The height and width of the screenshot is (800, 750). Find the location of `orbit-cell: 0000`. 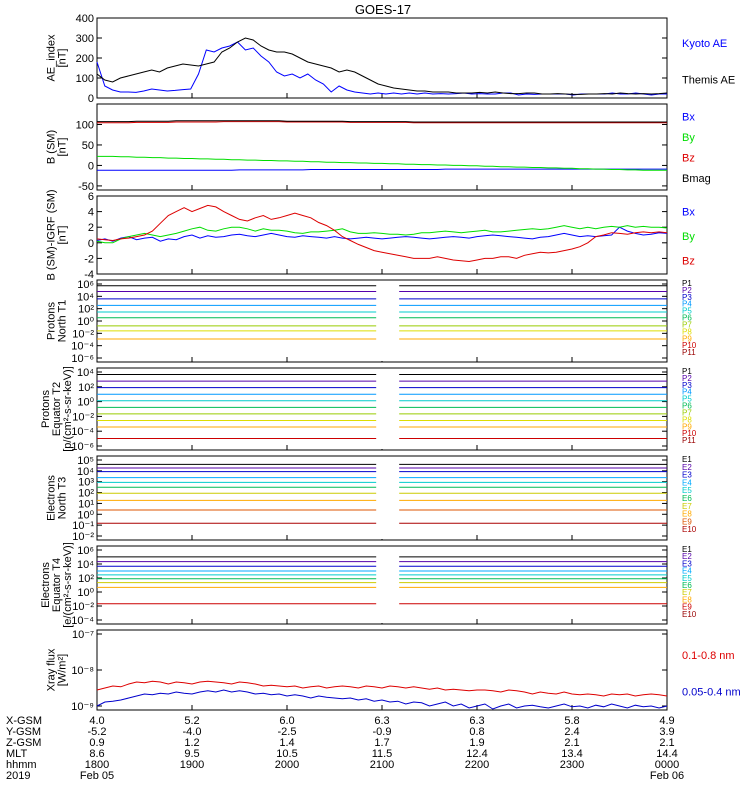

orbit-cell: 0000 is located at coordinates (667, 765).